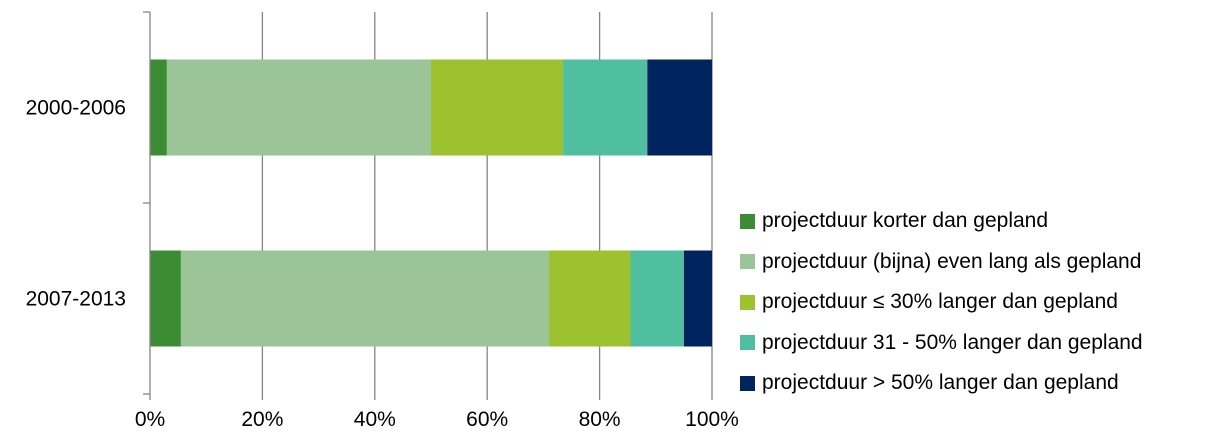  I want to click on legend-item: projectduur 31 - 50% langer dan gepland, so click(941, 343).